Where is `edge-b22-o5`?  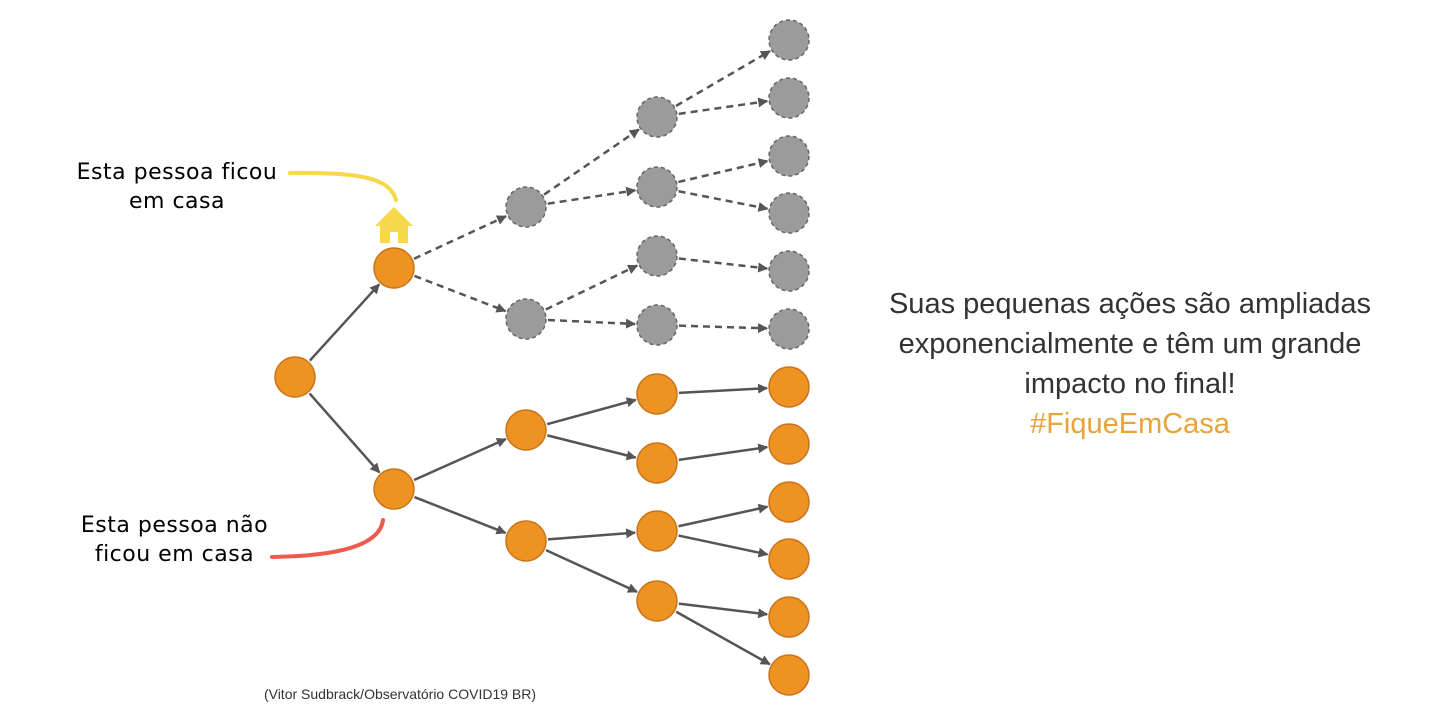
edge-b22-o5 is located at coordinates (723, 610).